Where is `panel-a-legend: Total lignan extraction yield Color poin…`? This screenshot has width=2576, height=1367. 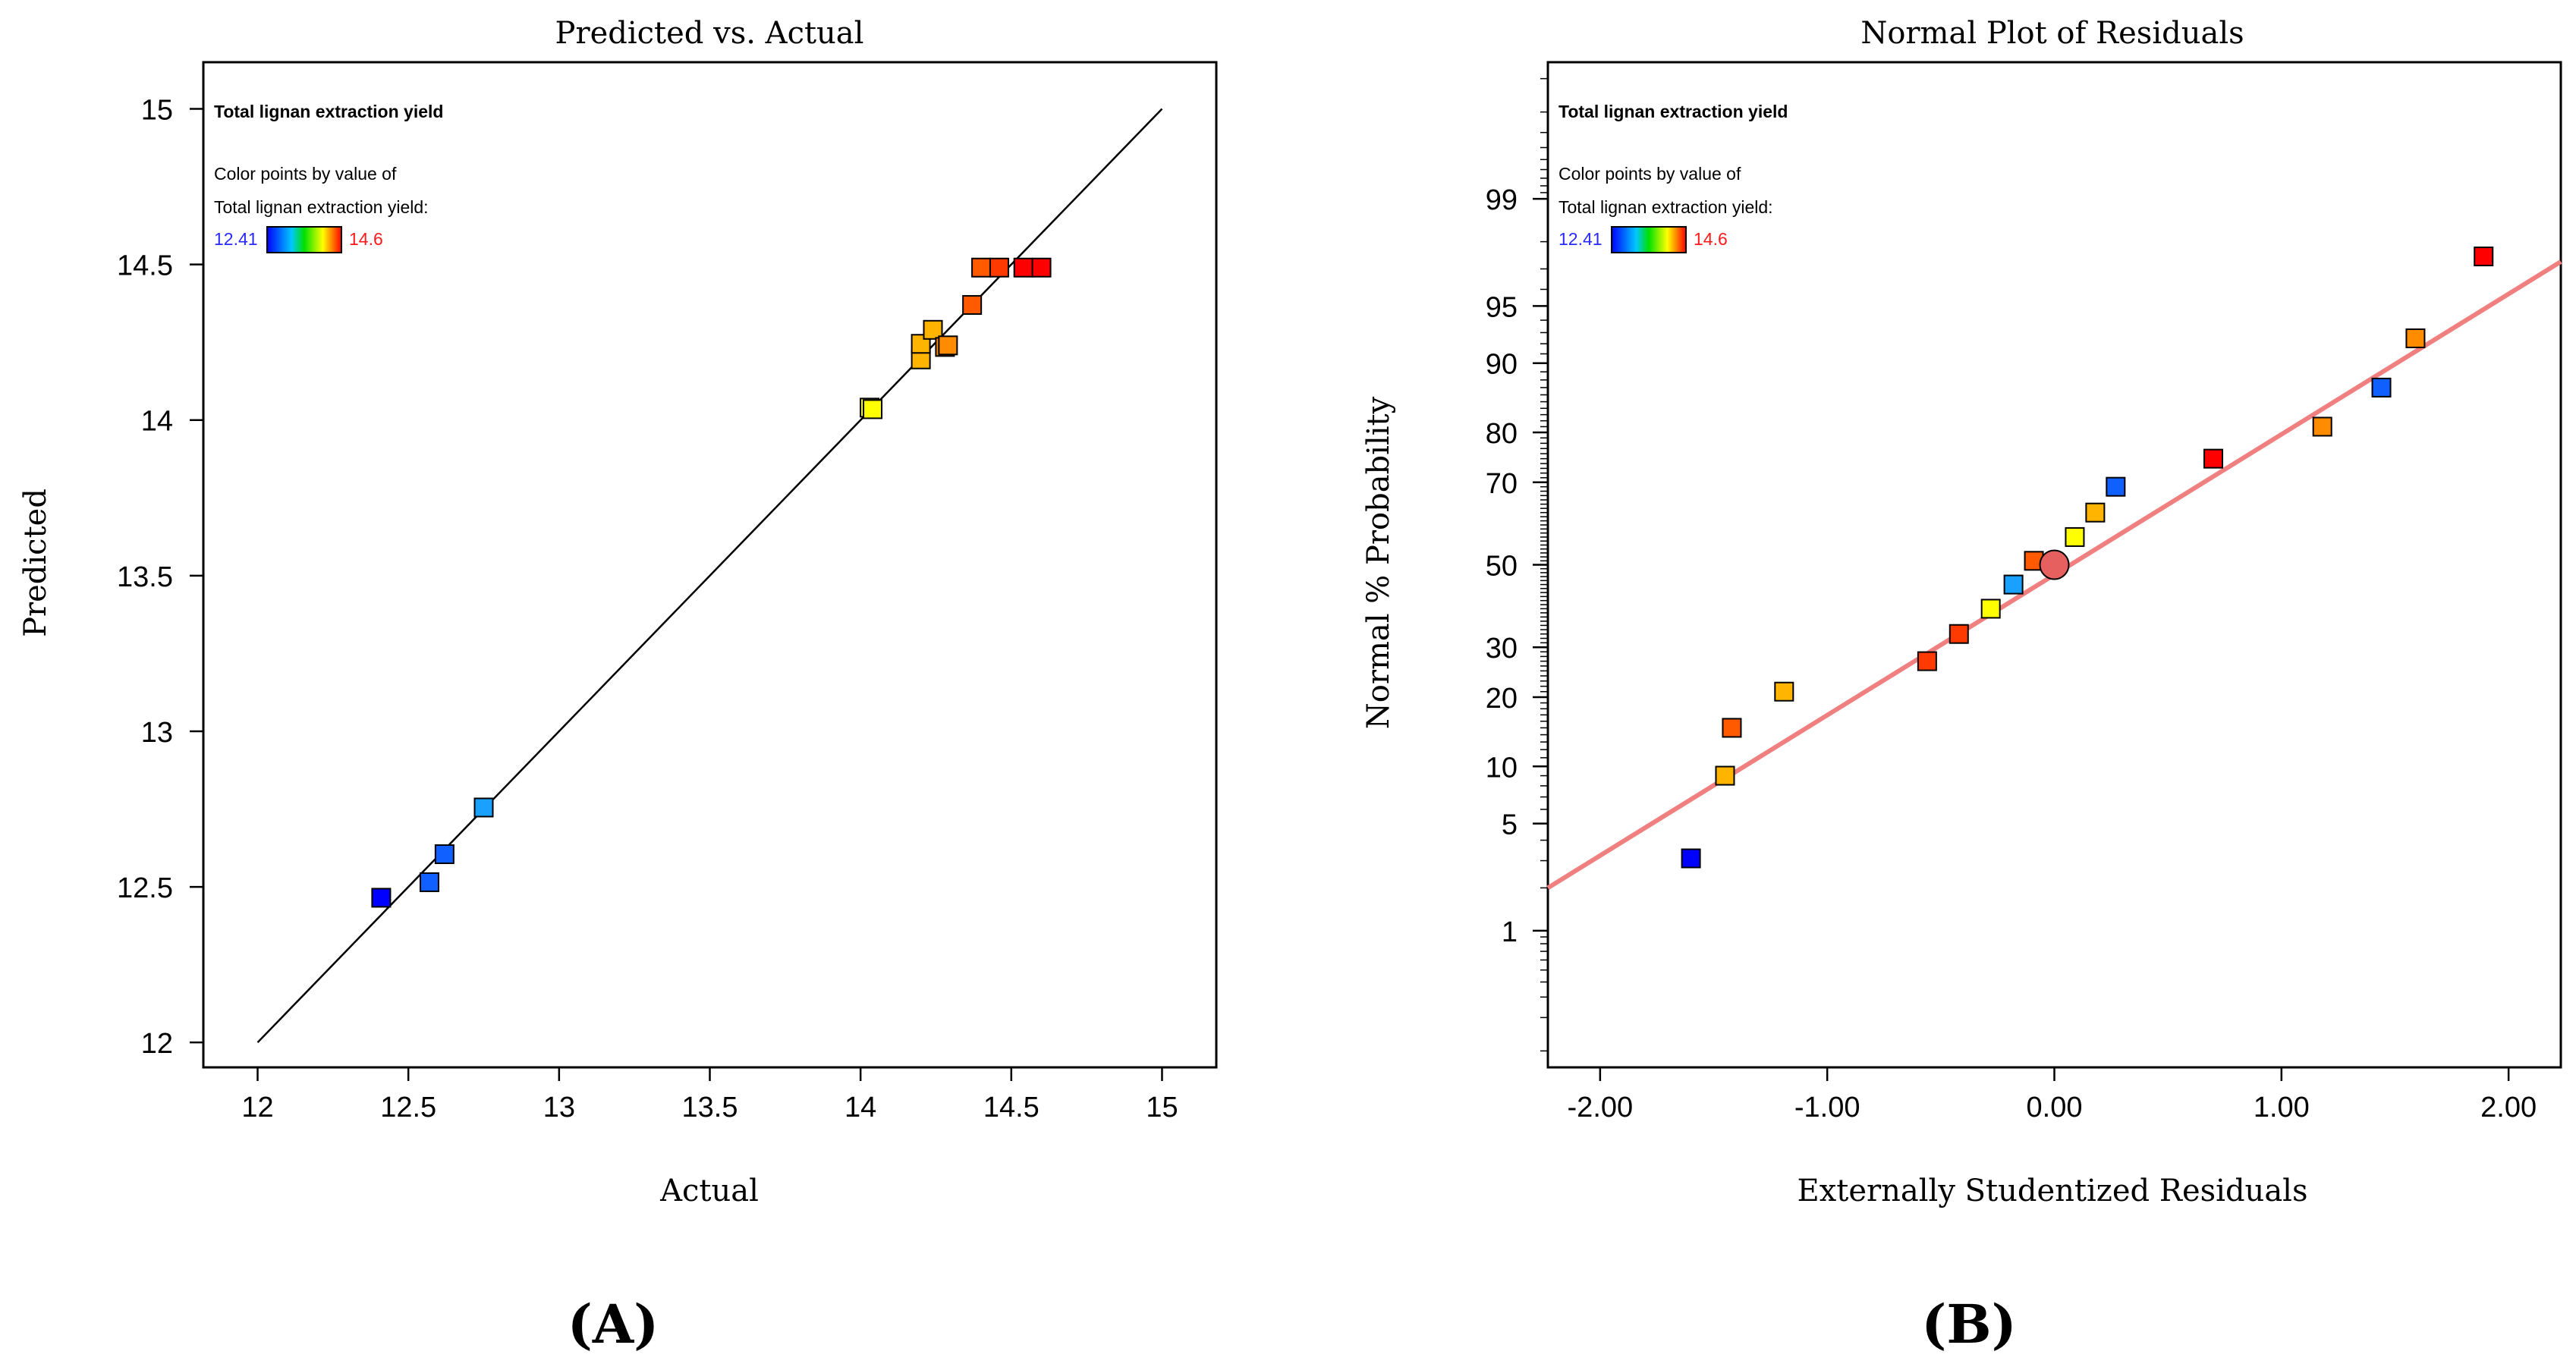 panel-a-legend: Total lignan extraction yield Color poin… is located at coordinates (328, 177).